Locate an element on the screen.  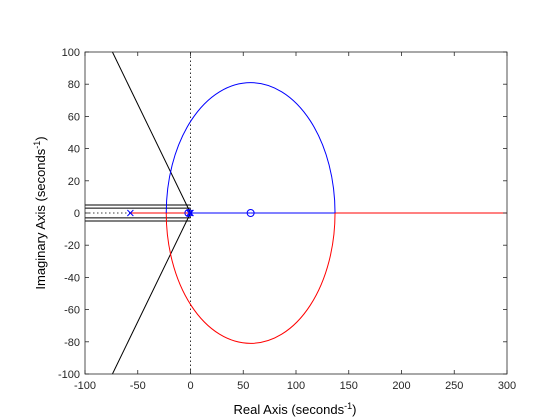
y-tick-label: 100 is located at coordinates (71, 53).